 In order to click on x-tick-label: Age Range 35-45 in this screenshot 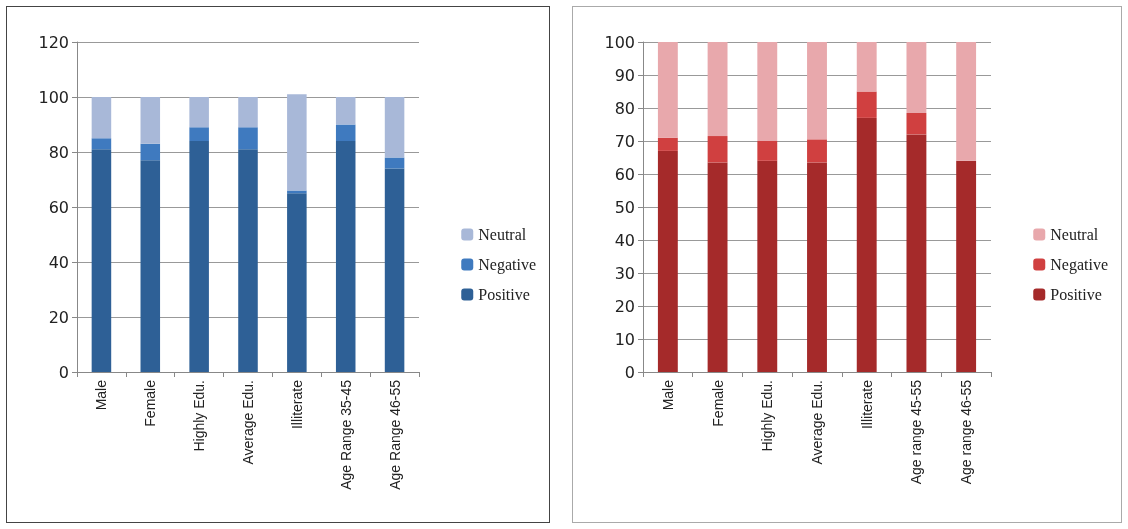, I will do `click(345, 434)`.